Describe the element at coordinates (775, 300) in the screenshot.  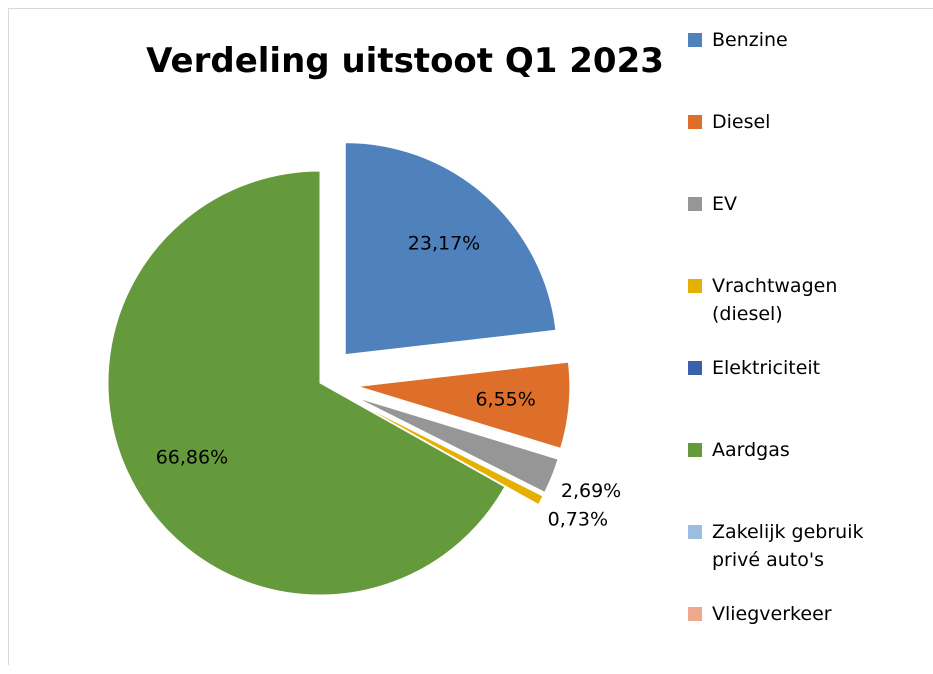
I see `legend-label: Vrachtwagen (diesel)` at that location.